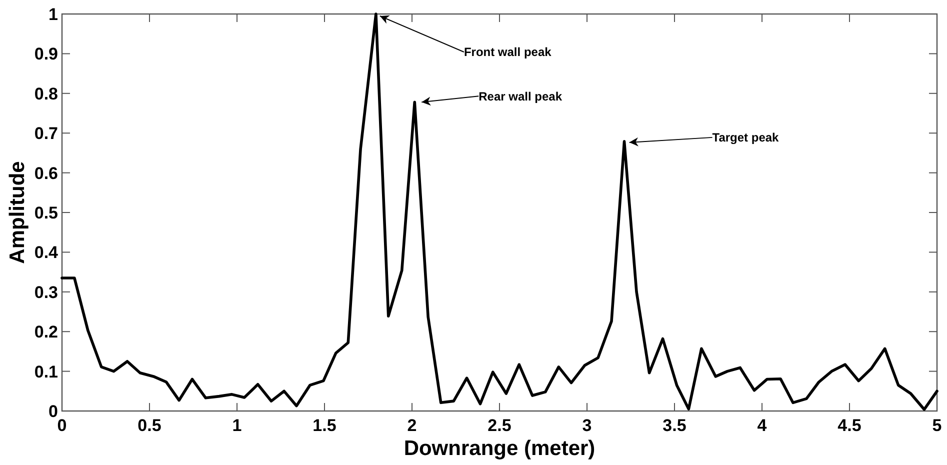 This screenshot has height=465, width=947. I want to click on x-tick-label: 2, so click(412, 425).